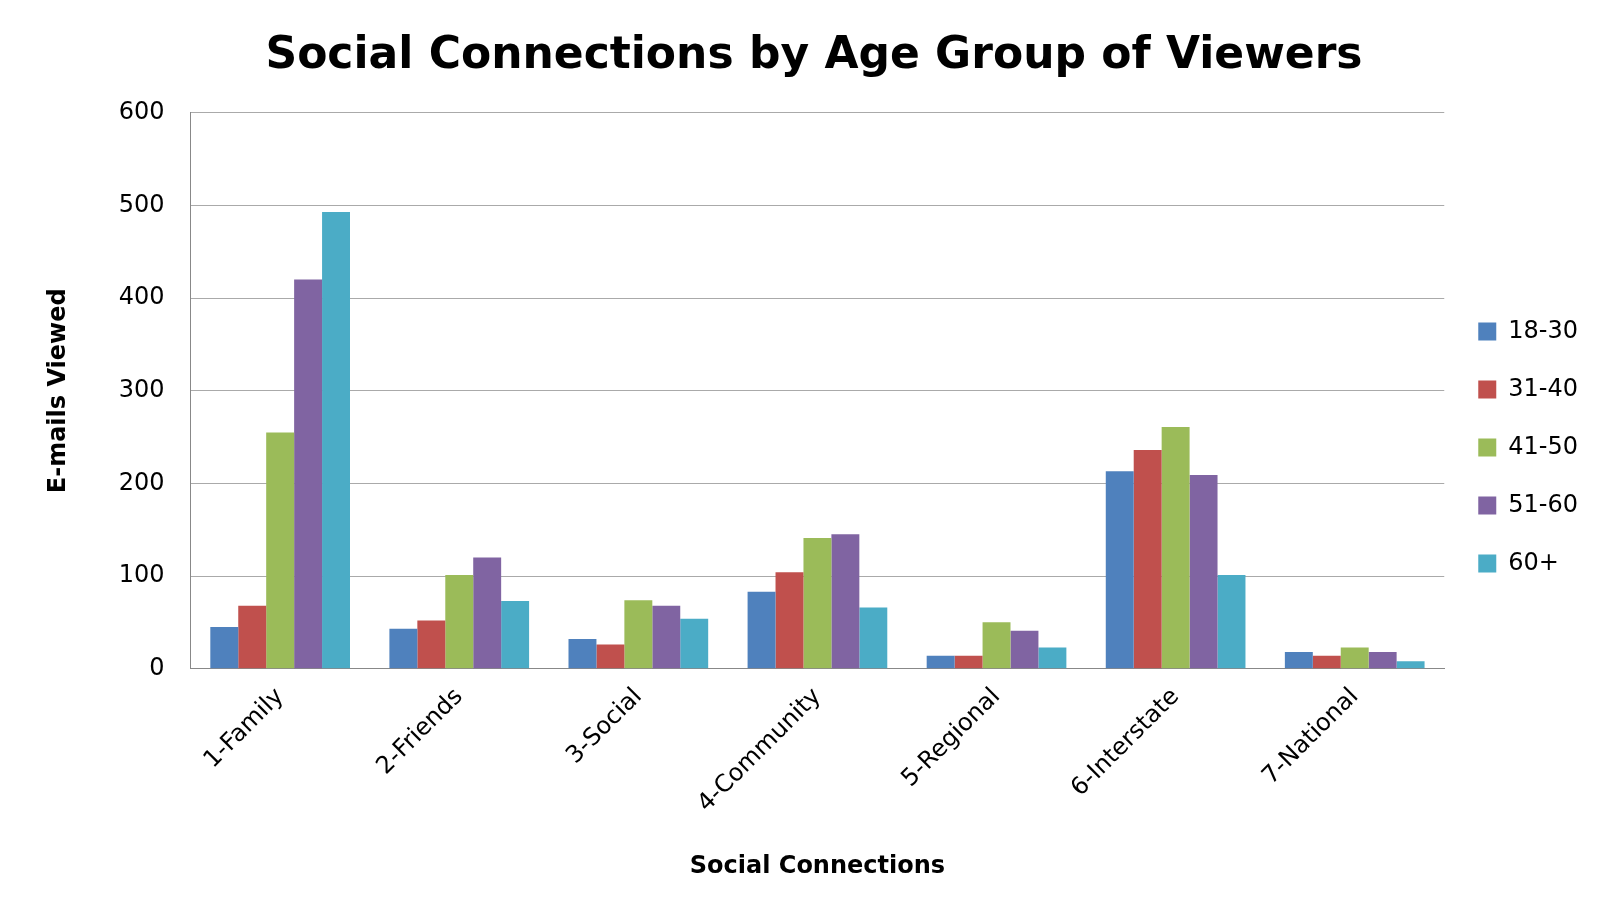 The image size is (1618, 905). What do you see at coordinates (157, 666) in the screenshot?
I see `y-tick-label: 0` at bounding box center [157, 666].